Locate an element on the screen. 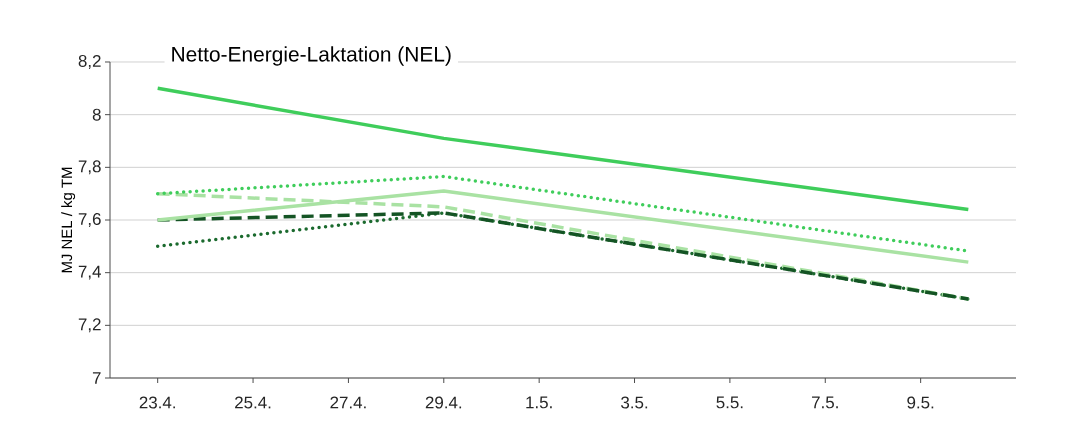  y-tick-label: 8 is located at coordinates (96, 114).